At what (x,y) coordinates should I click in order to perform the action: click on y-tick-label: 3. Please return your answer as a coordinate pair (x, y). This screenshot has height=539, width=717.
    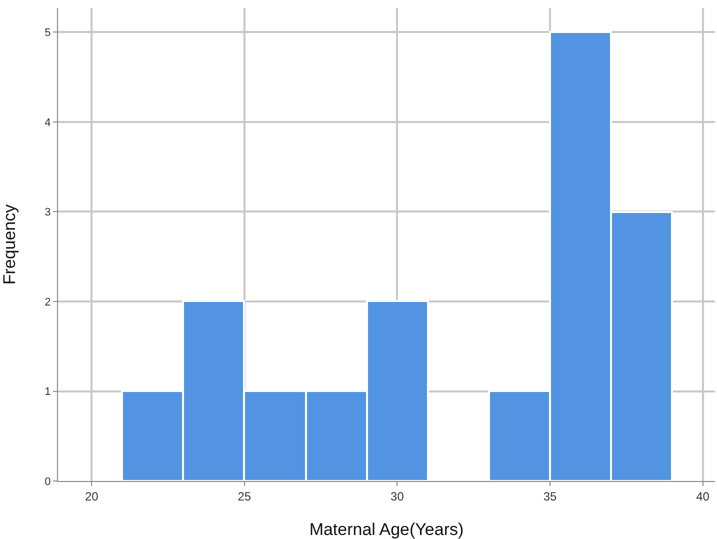
    Looking at the image, I should click on (47, 212).